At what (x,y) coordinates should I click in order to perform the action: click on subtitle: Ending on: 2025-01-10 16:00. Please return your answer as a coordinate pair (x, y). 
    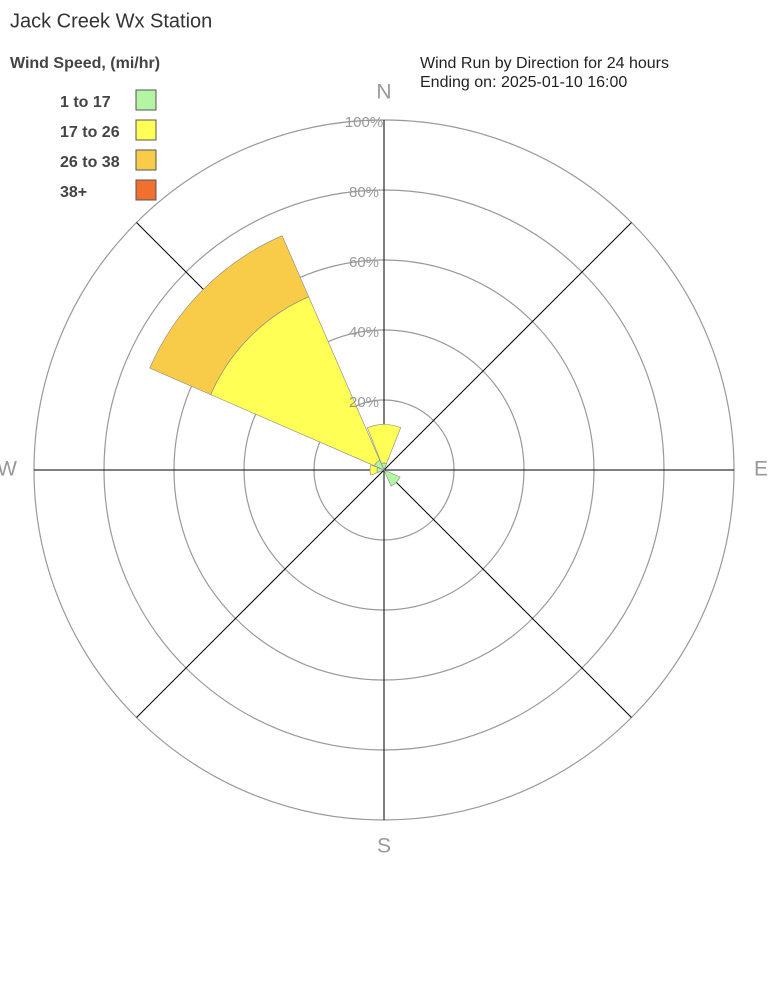
    Looking at the image, I should click on (523, 82).